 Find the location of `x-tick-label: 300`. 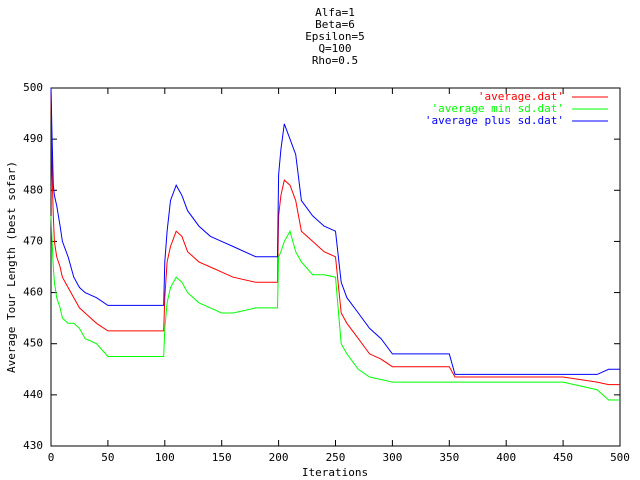

x-tick-label: 300 is located at coordinates (392, 457).